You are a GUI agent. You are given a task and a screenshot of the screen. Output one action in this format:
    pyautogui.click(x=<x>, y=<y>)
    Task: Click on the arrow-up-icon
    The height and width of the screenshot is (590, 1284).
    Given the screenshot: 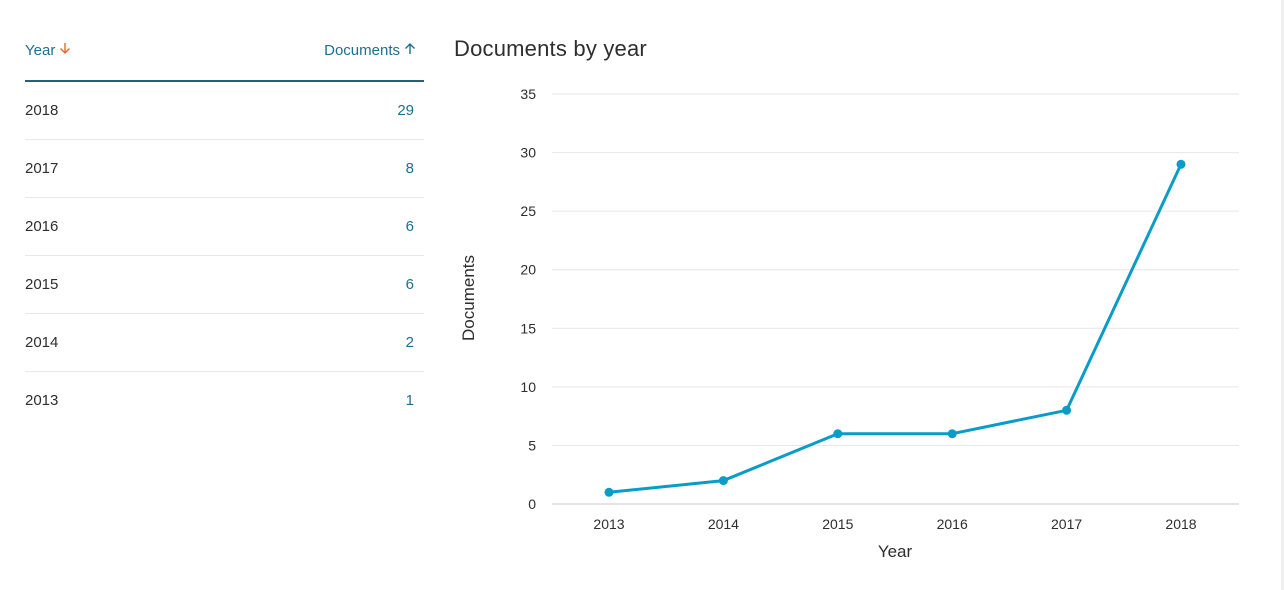 What is the action you would take?
    pyautogui.click(x=410, y=50)
    